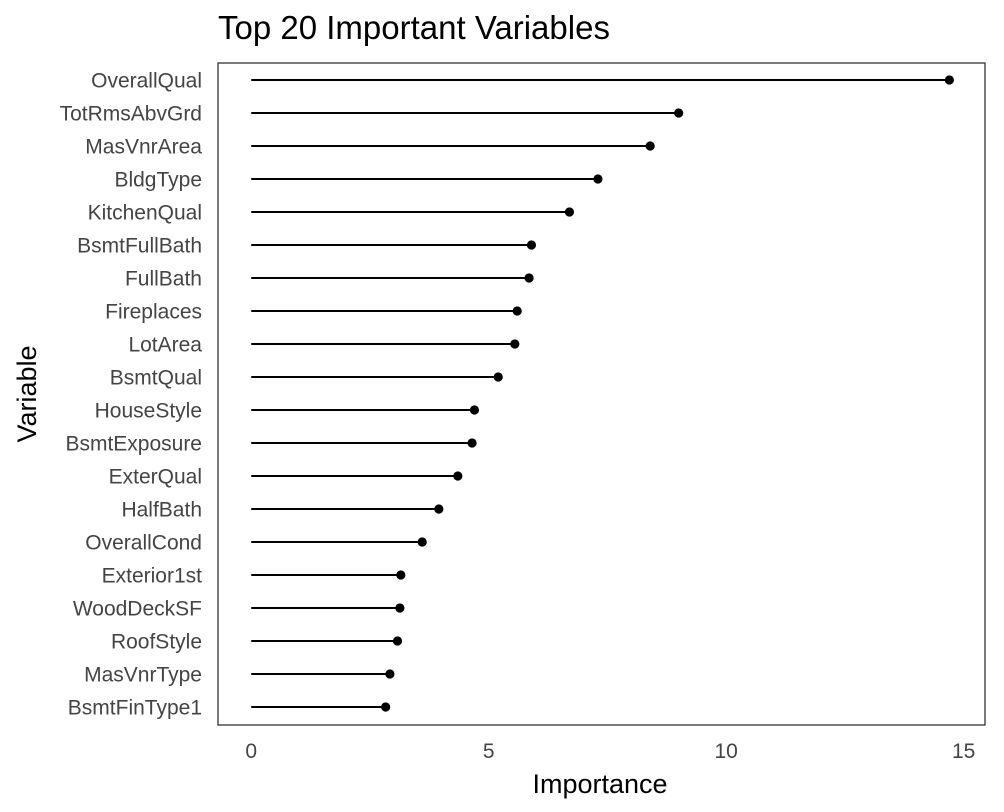 The image size is (1004, 812). I want to click on point-BsmtFinType1, so click(386, 707).